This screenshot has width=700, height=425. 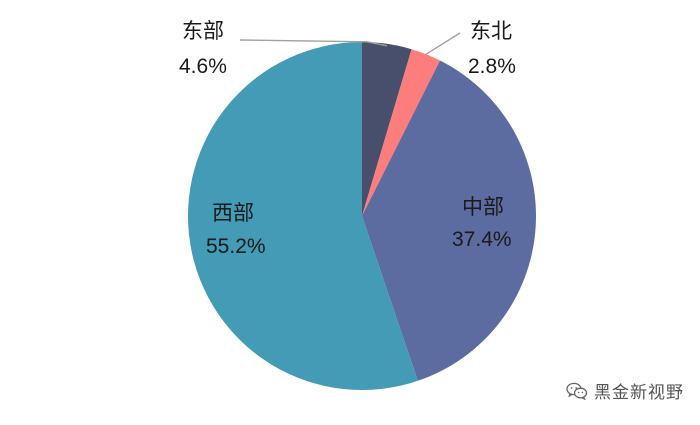 What do you see at coordinates (203, 66) in the screenshot?
I see `slice-label-east-value: 4.6%` at bounding box center [203, 66].